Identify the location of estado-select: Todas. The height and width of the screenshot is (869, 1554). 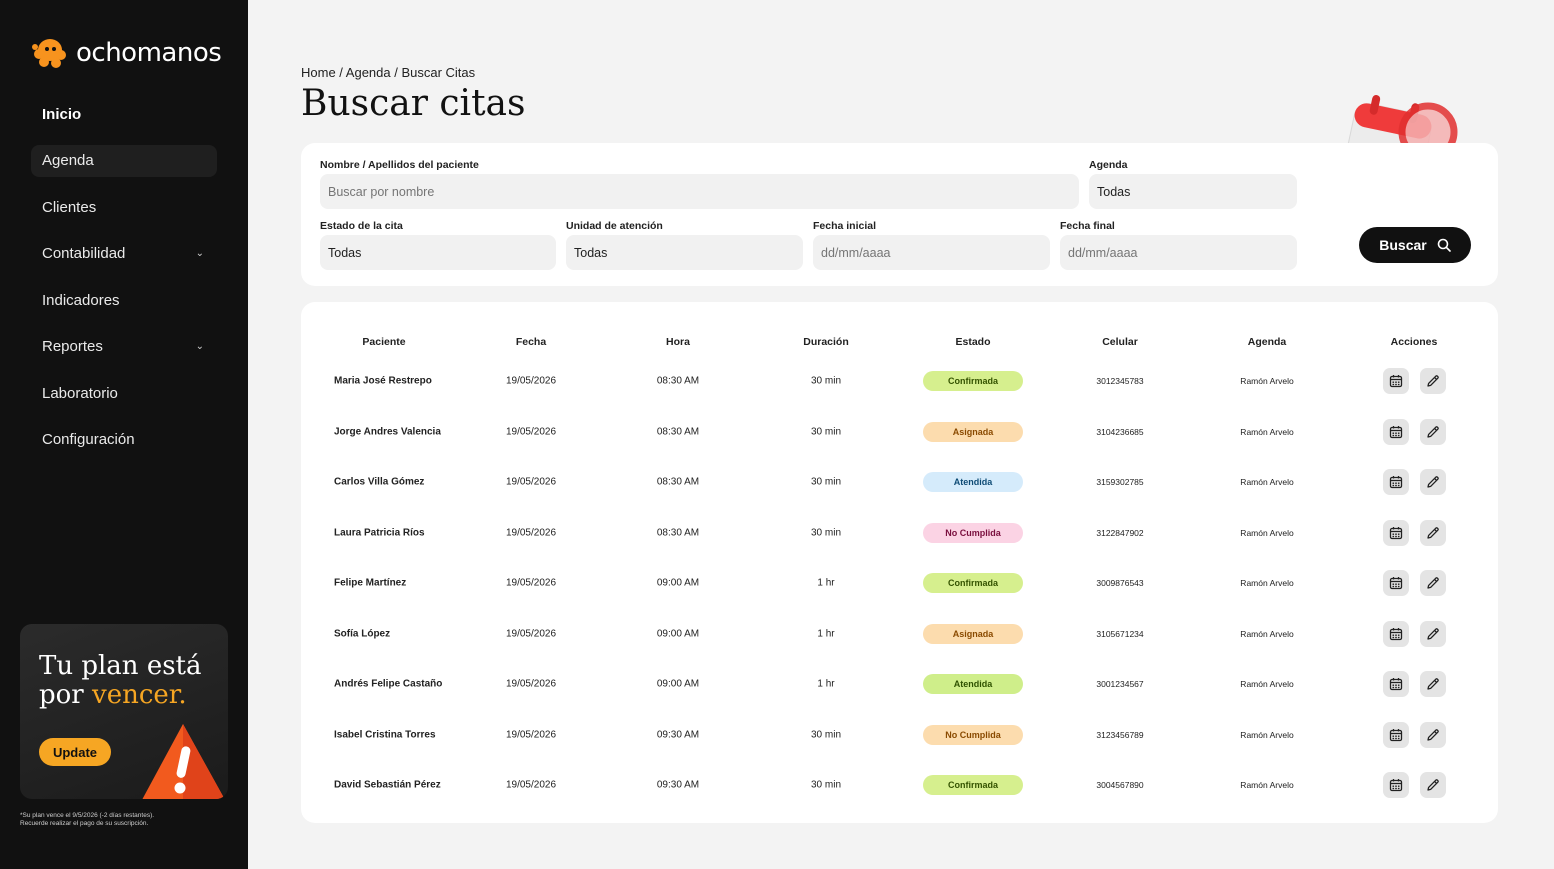
(438, 252).